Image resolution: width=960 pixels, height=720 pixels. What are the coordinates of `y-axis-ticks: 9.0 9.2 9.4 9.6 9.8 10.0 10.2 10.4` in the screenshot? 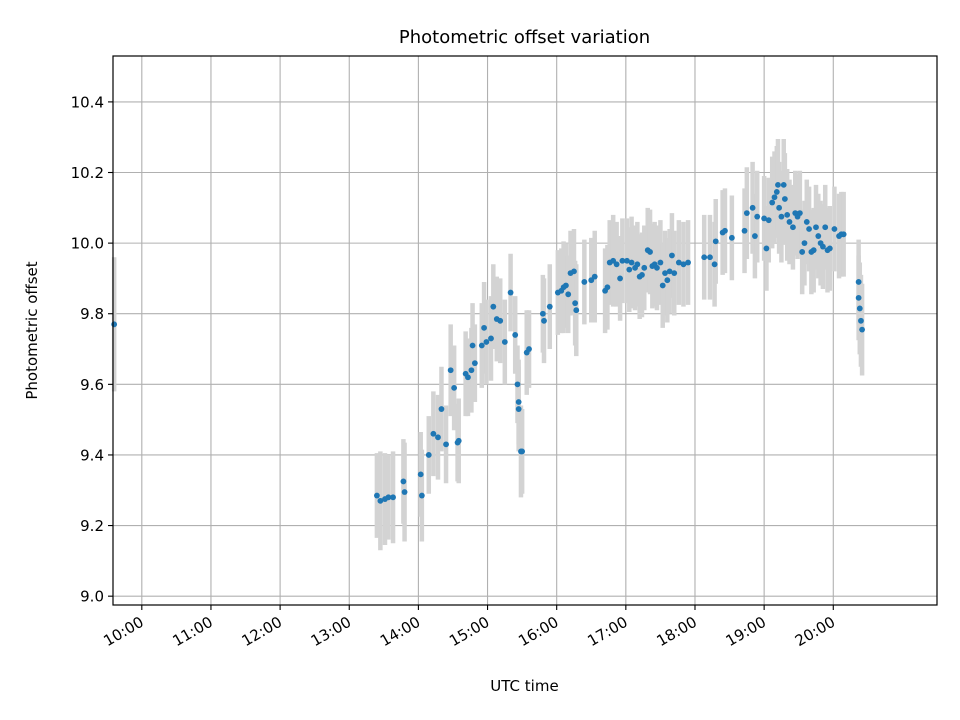 It's located at (92, 349).